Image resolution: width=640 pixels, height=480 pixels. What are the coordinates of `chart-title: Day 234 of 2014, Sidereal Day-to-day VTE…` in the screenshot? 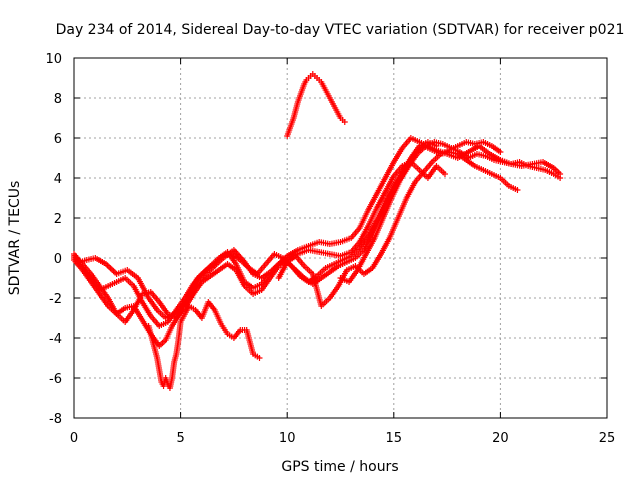 It's located at (340, 30).